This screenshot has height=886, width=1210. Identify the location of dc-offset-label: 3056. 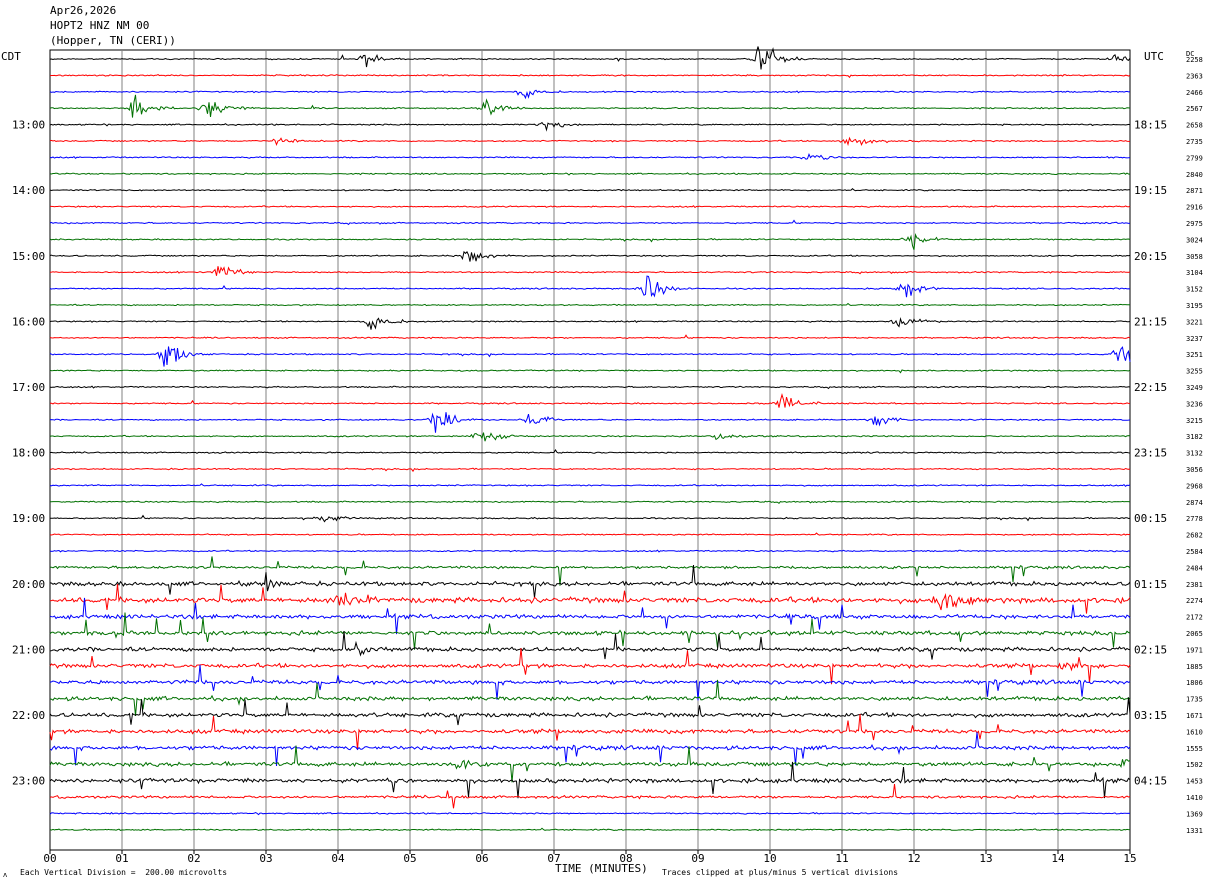
(1194, 470).